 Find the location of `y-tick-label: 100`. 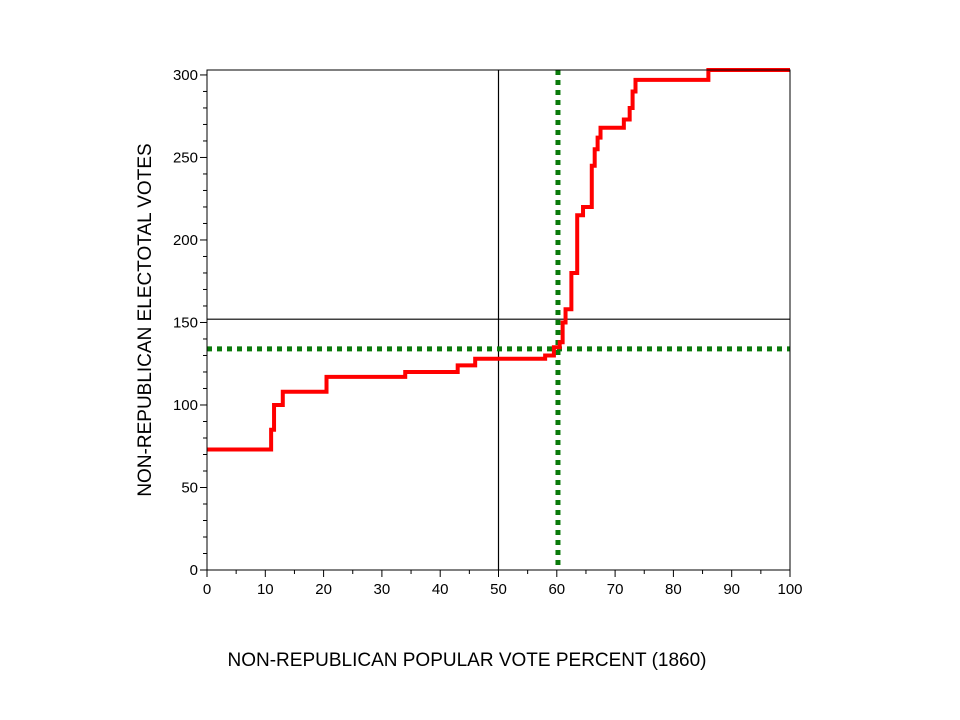

y-tick-label: 100 is located at coordinates (185, 405).